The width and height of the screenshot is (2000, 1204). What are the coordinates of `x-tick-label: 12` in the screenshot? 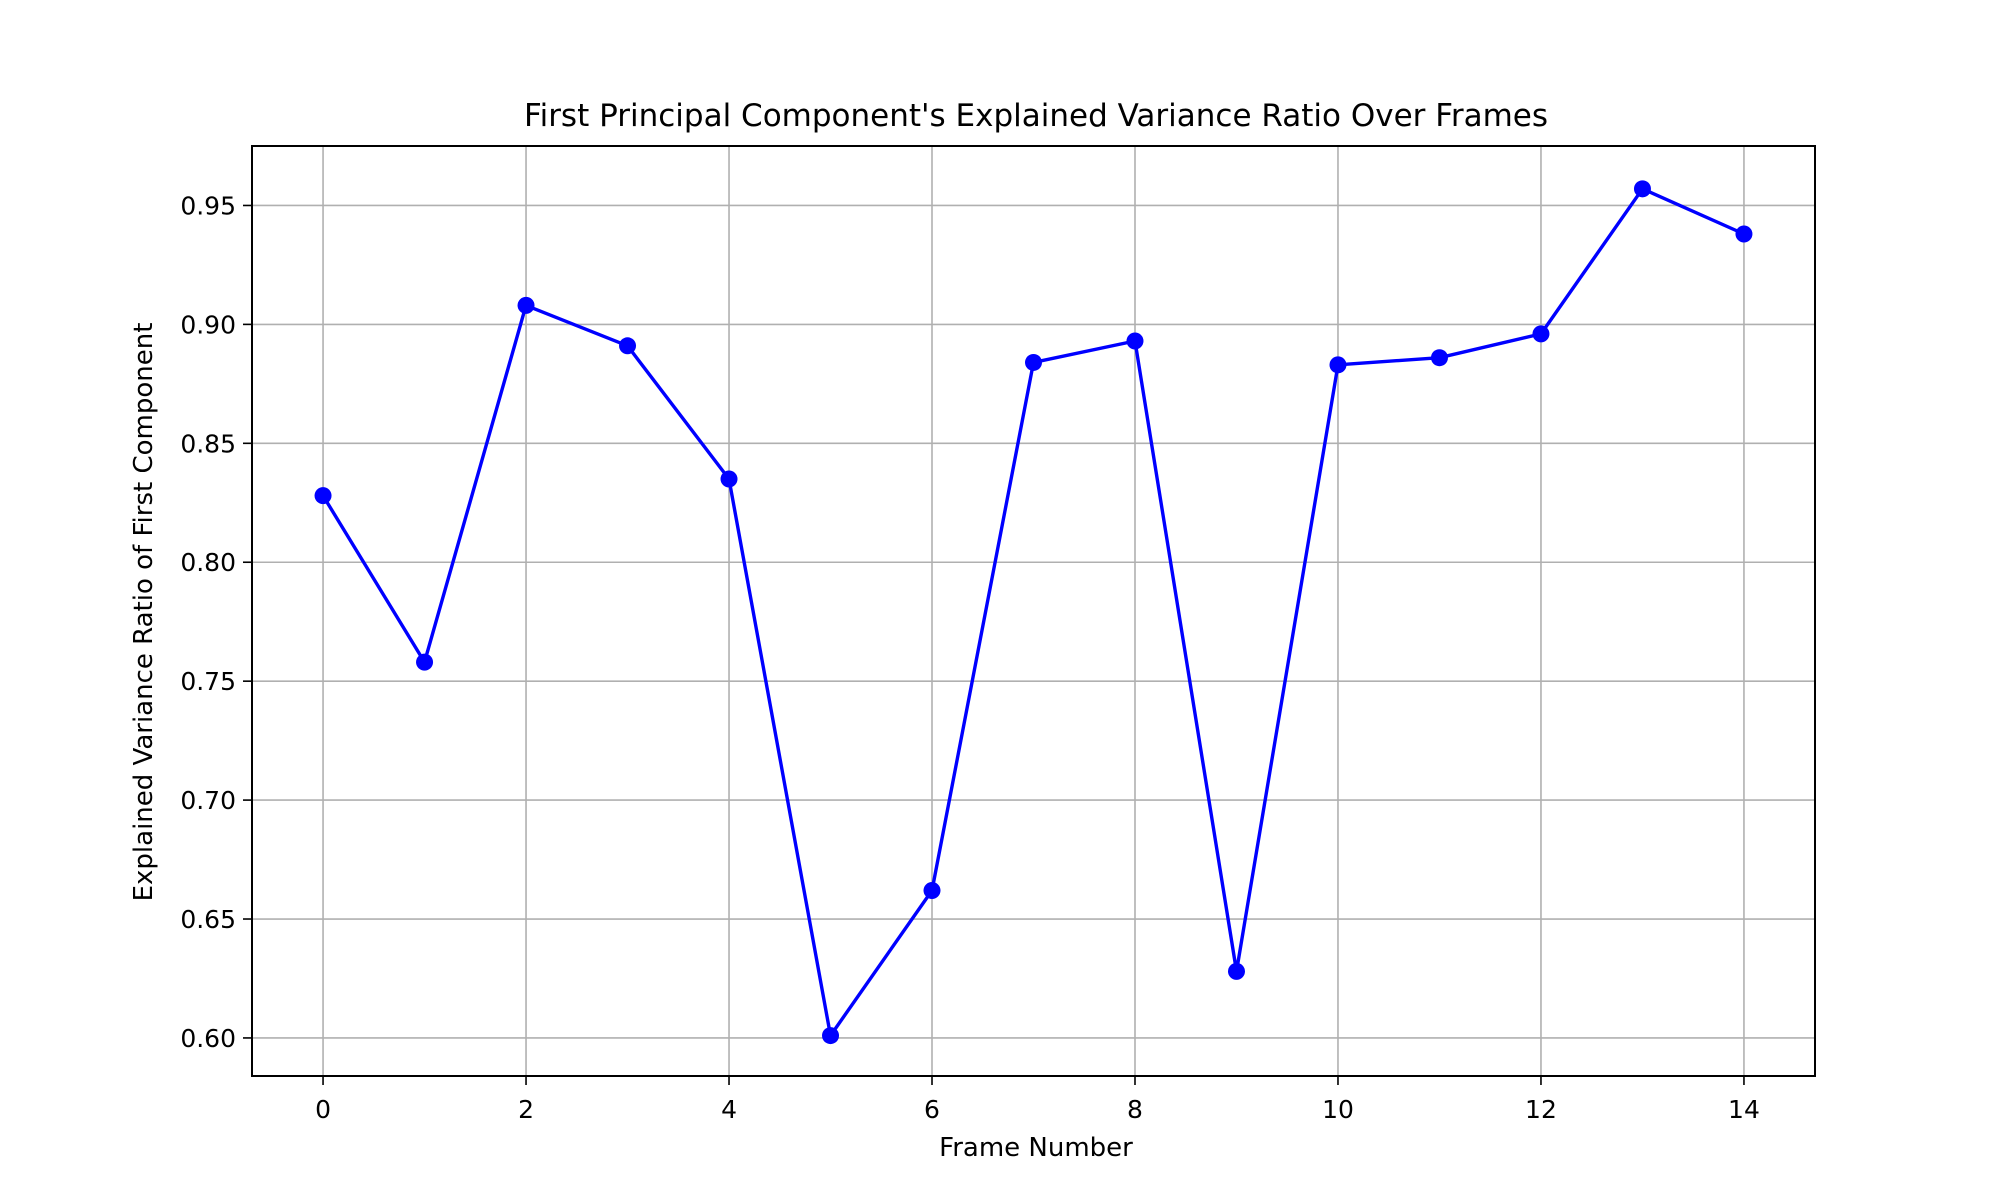 It's located at (1541, 1109).